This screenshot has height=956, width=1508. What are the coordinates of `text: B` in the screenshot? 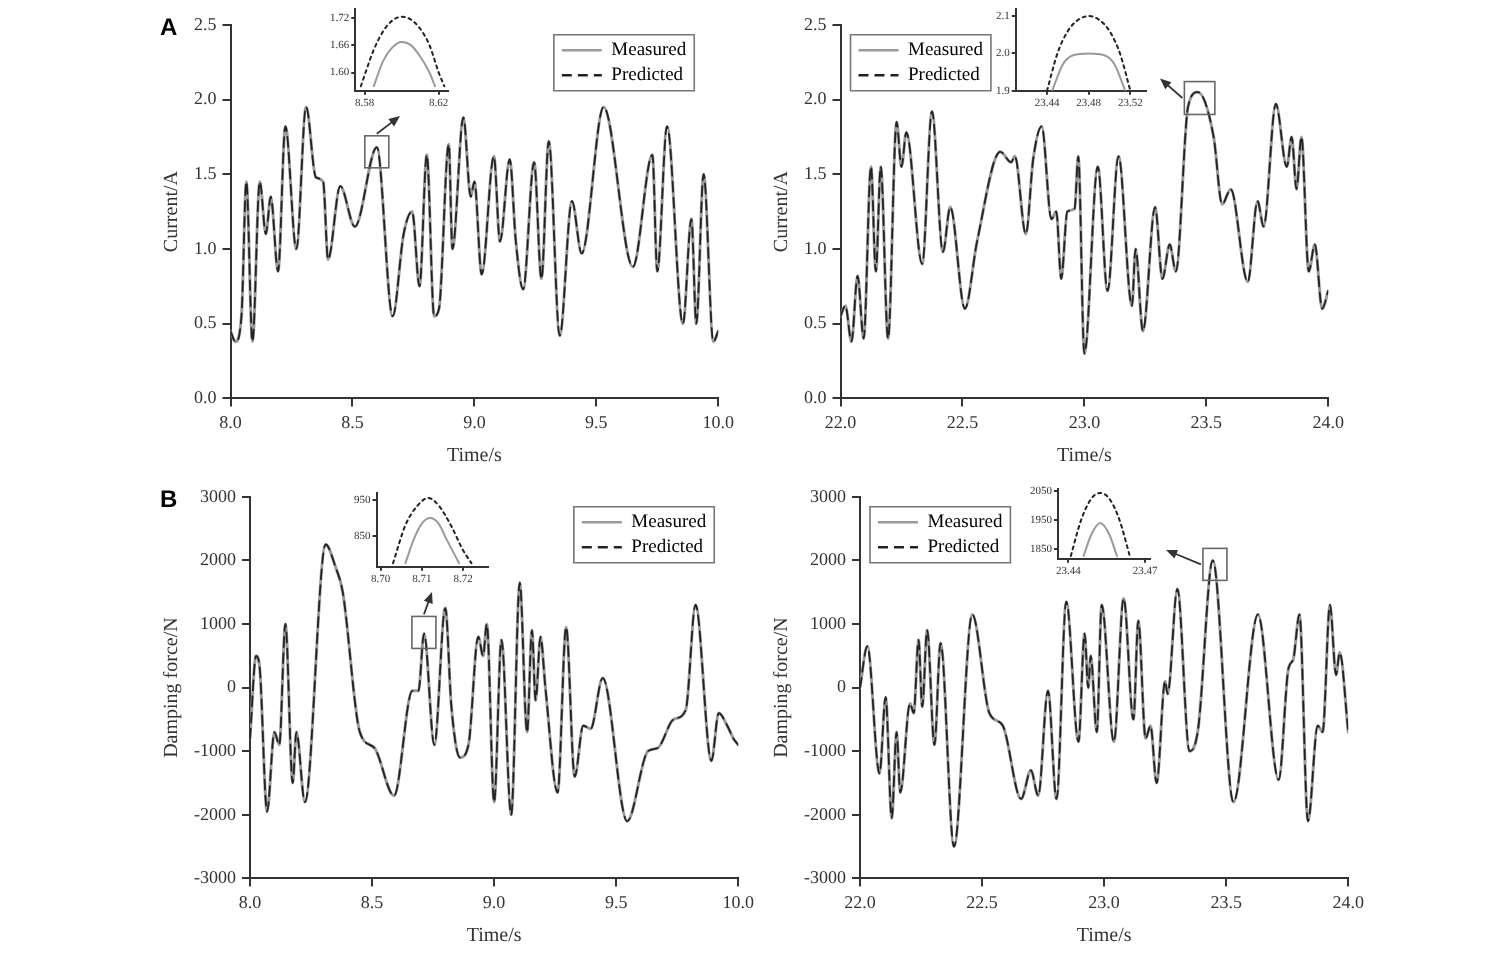 It's located at (169, 498).